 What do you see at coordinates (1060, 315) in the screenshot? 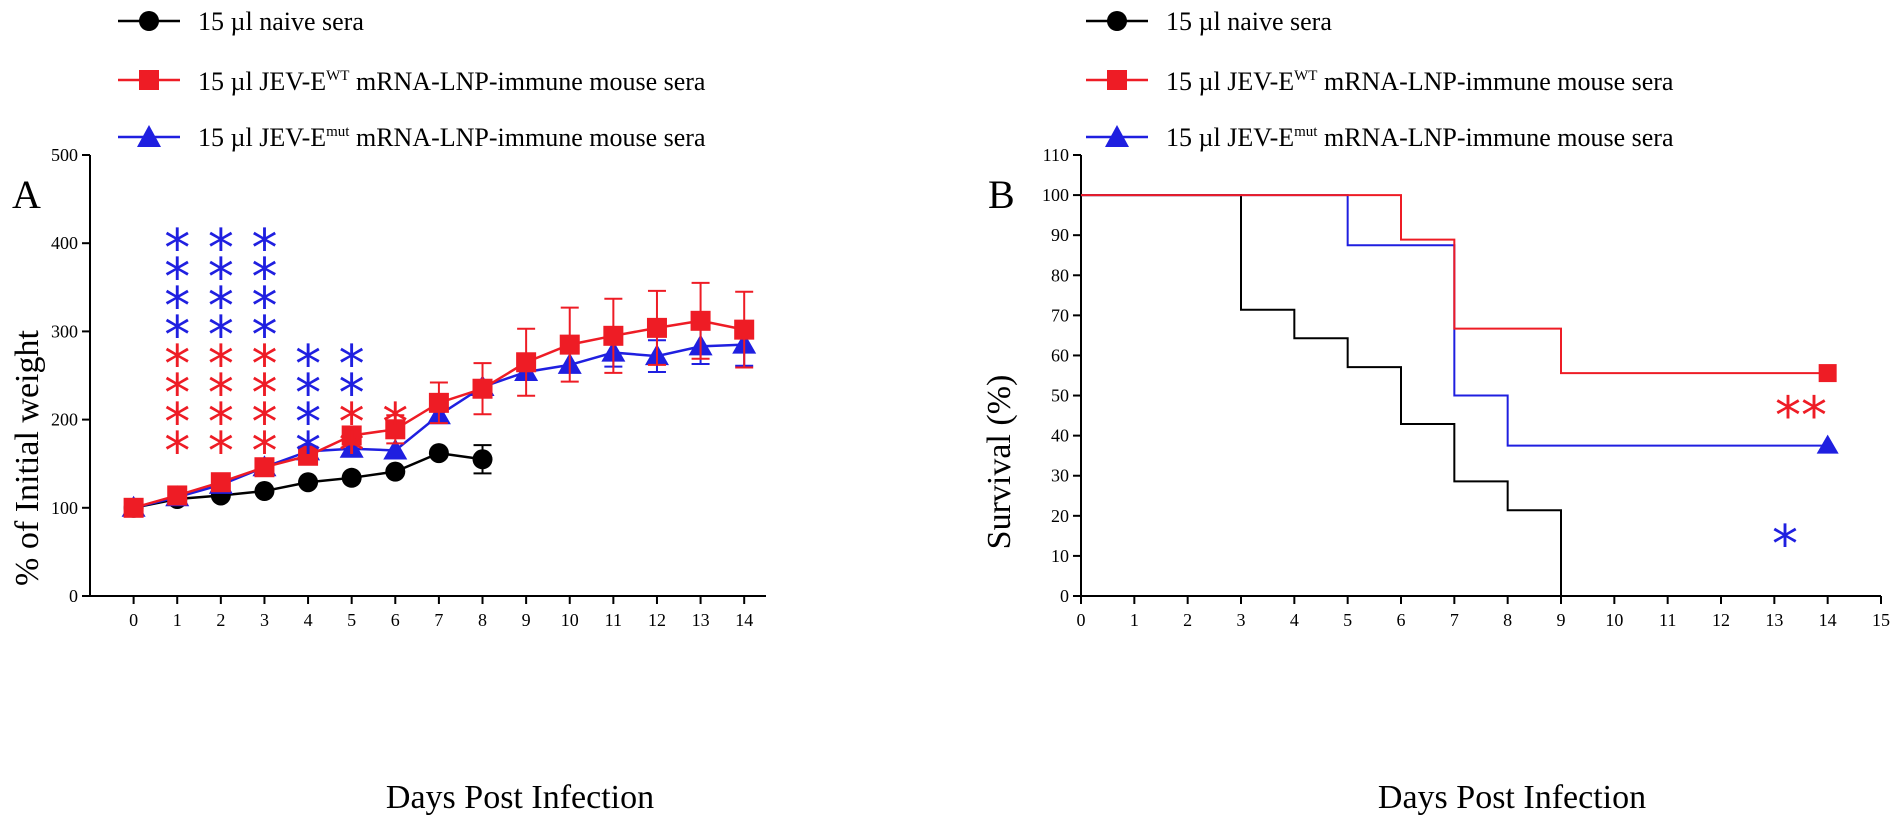
I see `y-tick-label: 70` at bounding box center [1060, 315].